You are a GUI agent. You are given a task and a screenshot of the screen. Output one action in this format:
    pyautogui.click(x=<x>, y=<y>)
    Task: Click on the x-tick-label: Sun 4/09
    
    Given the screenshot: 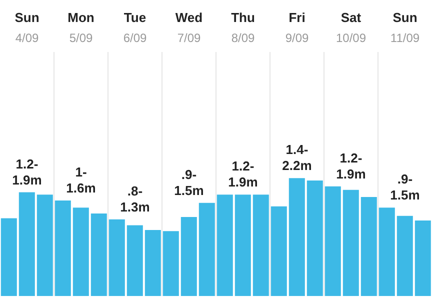 What is the action you would take?
    pyautogui.click(x=27, y=27)
    